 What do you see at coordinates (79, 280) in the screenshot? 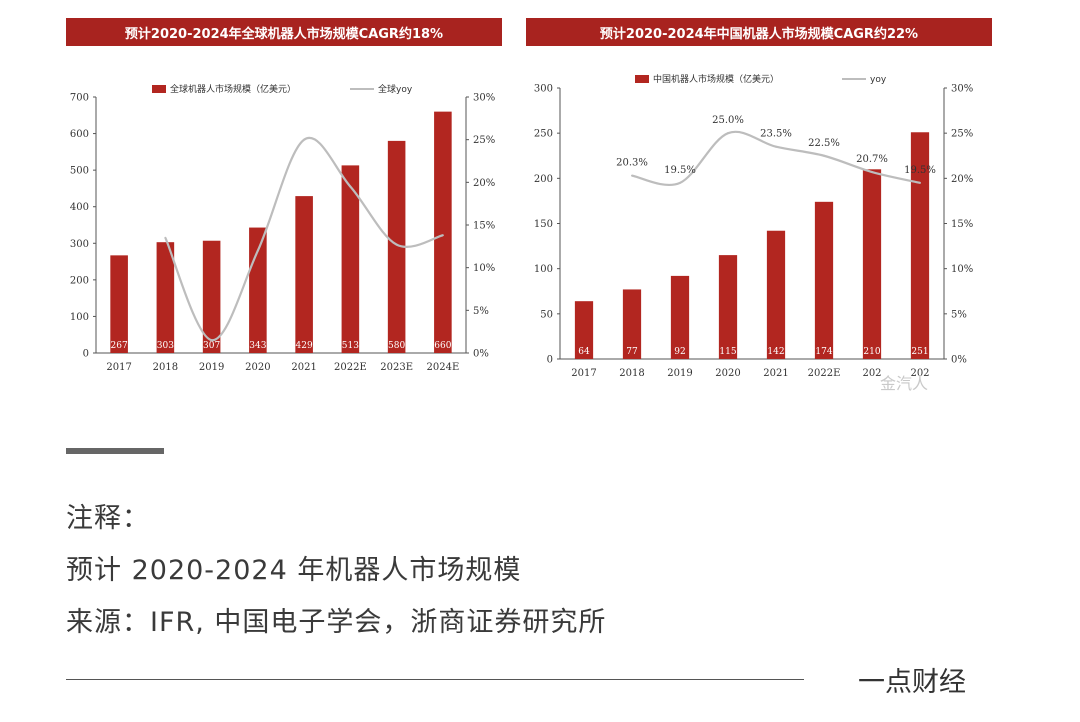
I see `global-ytick-label: 200` at bounding box center [79, 280].